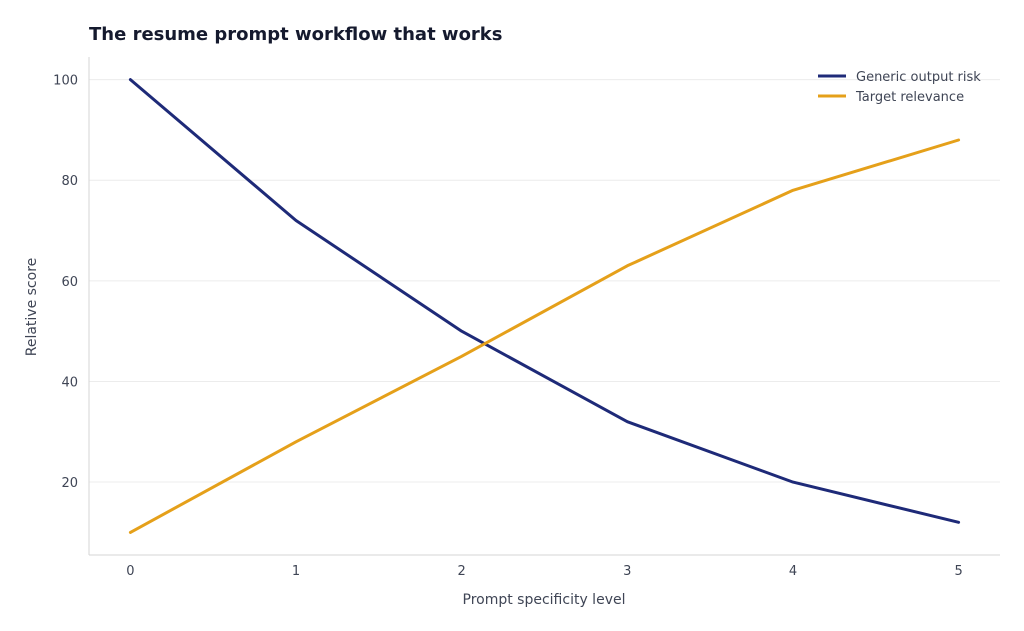 This screenshot has width=1024, height=631. Describe the element at coordinates (65, 81) in the screenshot. I see `y-tick-label: 100` at that location.